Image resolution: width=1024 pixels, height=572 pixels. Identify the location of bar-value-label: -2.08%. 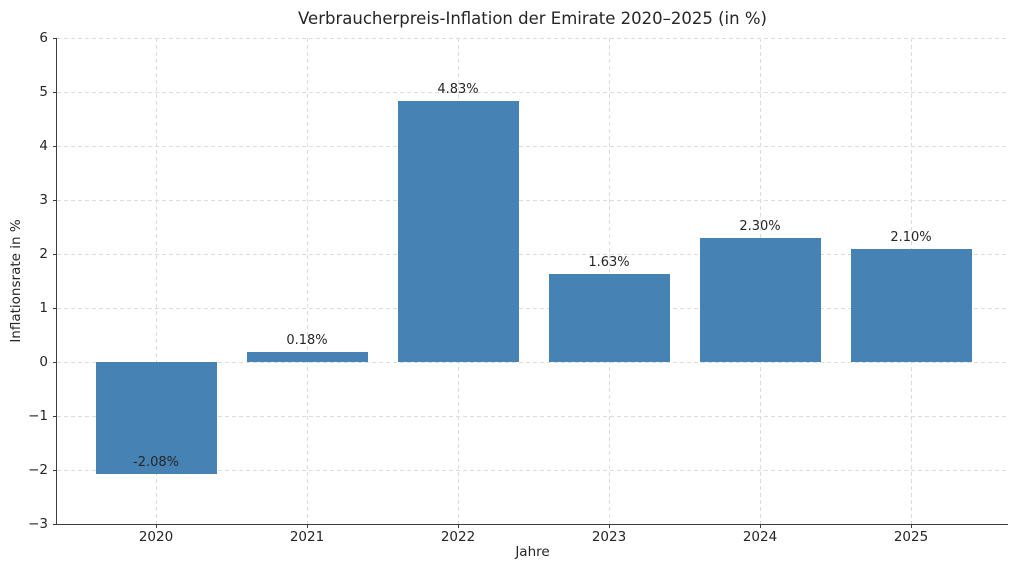
(156, 463).